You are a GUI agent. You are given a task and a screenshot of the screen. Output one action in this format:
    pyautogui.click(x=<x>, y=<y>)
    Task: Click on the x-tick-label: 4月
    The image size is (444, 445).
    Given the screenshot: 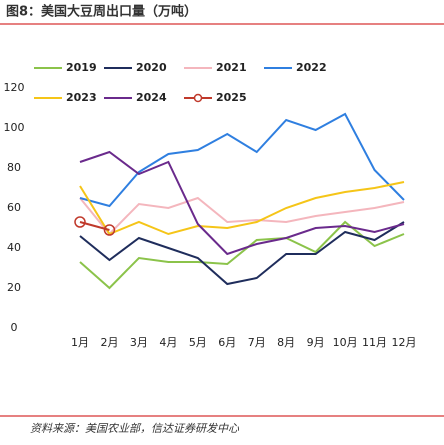 What is the action you would take?
    pyautogui.click(x=168, y=342)
    